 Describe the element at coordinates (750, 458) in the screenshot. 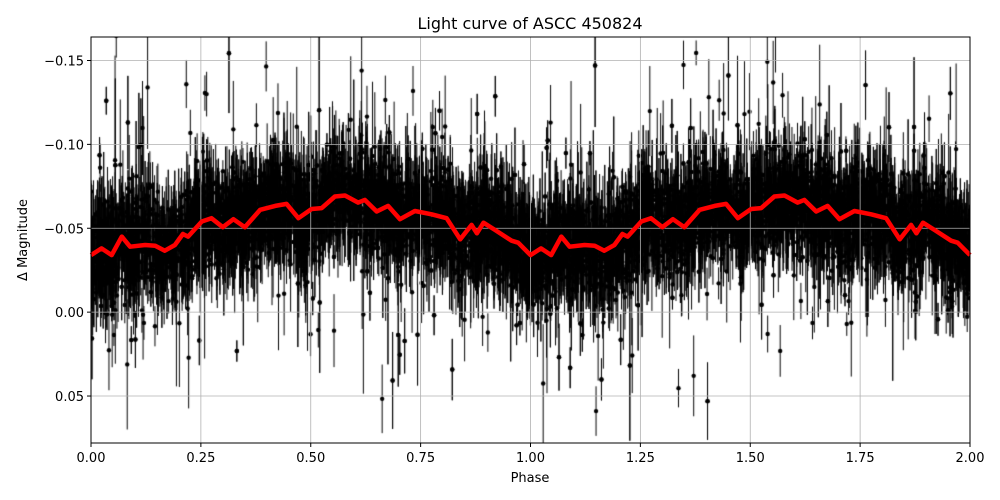

I see `x-tick-label: 1.50` at that location.